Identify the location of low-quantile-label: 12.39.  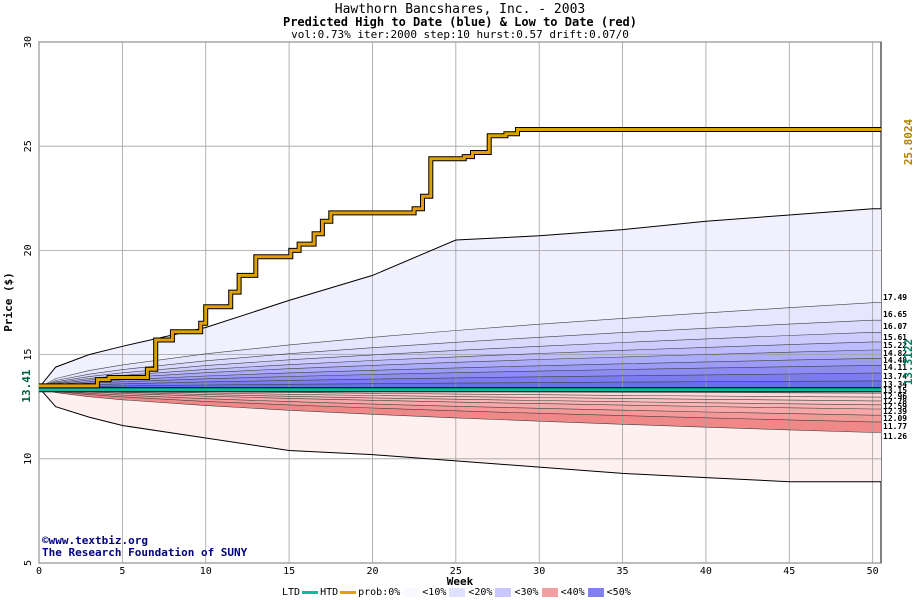
(895, 411).